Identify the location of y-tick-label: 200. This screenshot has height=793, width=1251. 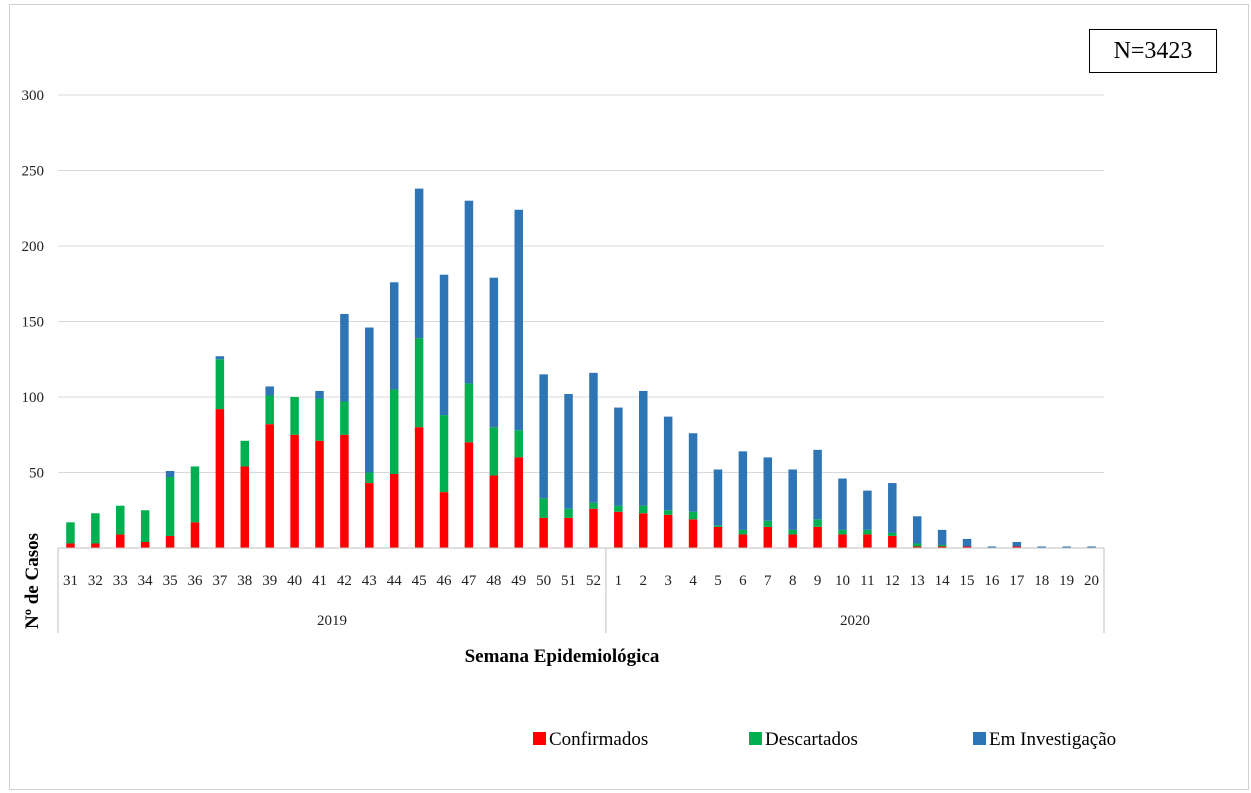
(33, 247).